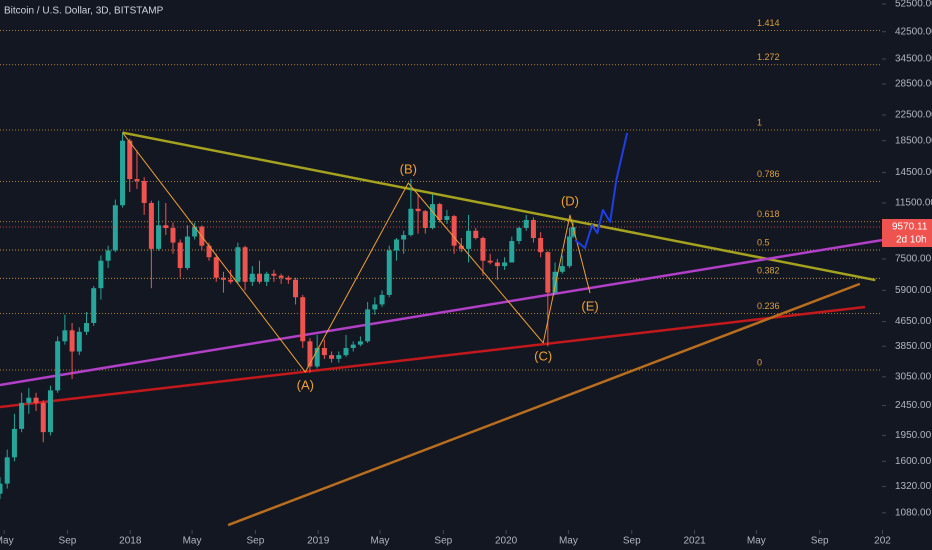  What do you see at coordinates (84, 11) in the screenshot?
I see `chart-title: Bitcoin / U.S. Dollar, 3D, BITSTAMP` at bounding box center [84, 11].